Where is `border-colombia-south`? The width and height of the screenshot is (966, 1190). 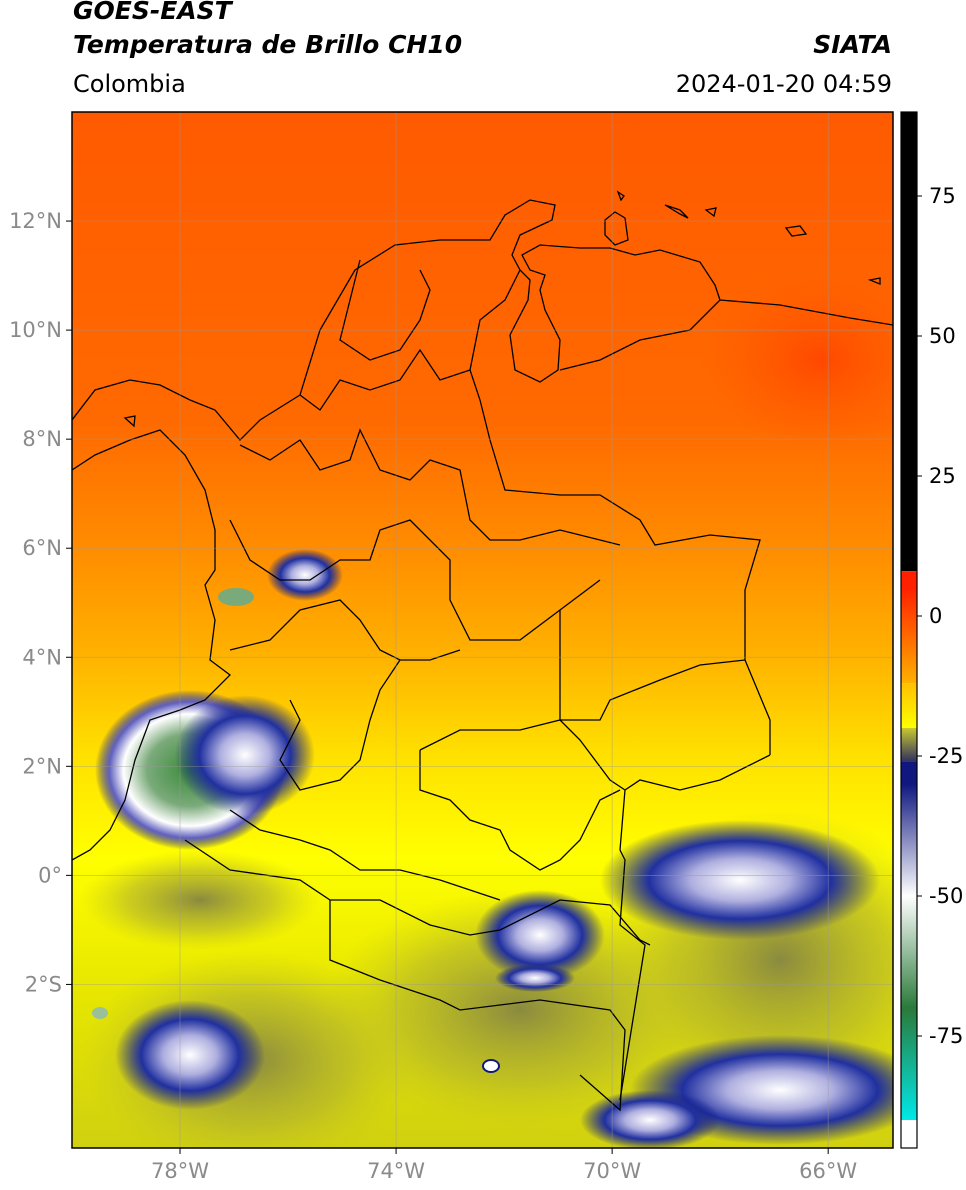
border-colombia-south is located at coordinates (417, 892).